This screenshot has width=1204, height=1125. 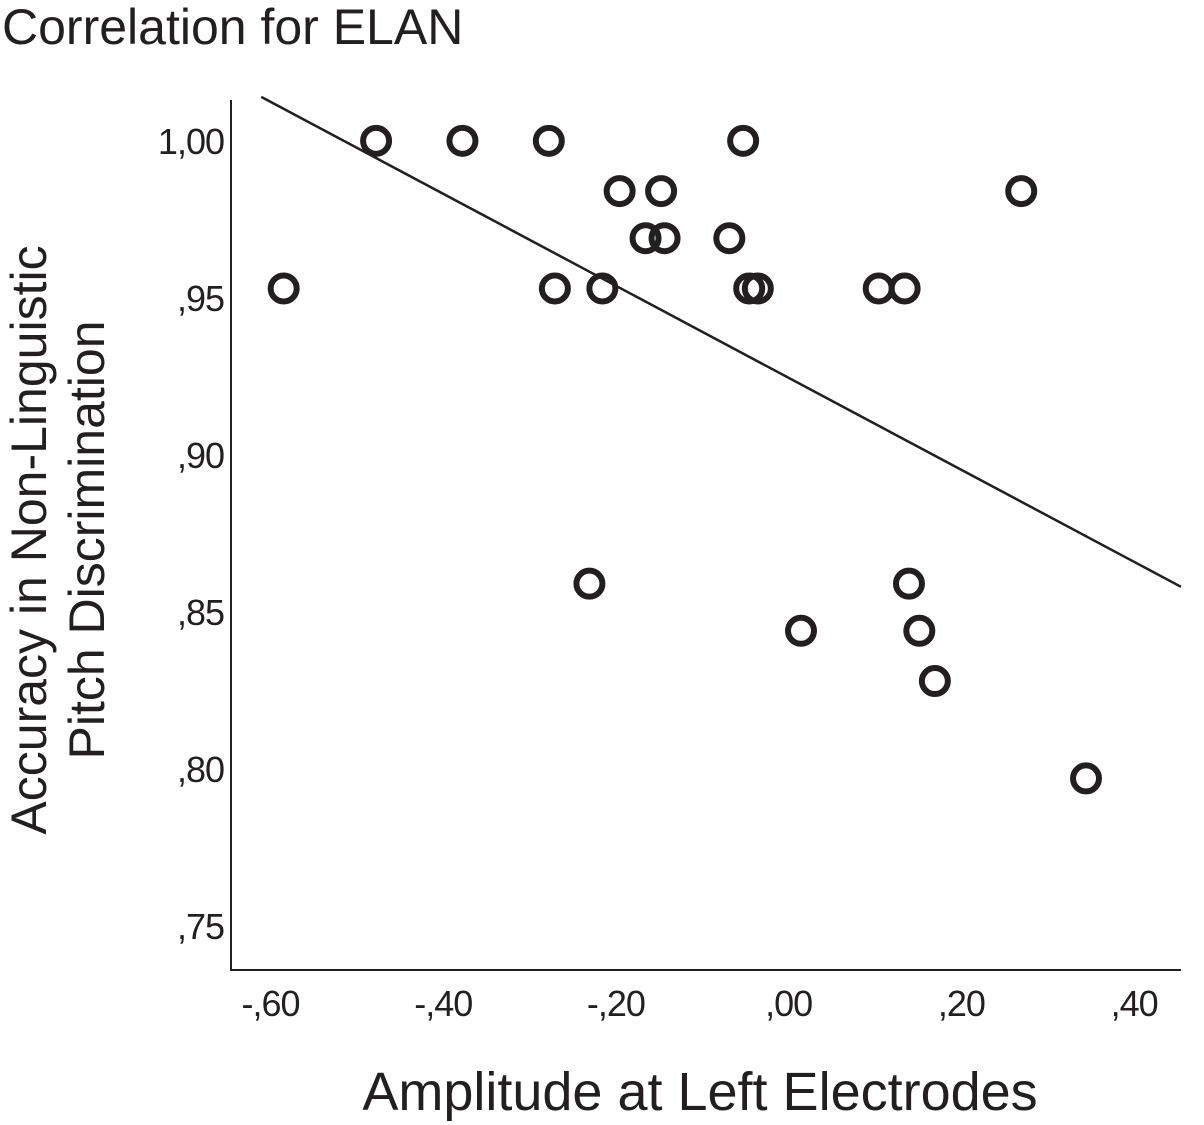 What do you see at coordinates (699, 1092) in the screenshot?
I see `x-axis-label: Amplitude at Left Electrodes` at bounding box center [699, 1092].